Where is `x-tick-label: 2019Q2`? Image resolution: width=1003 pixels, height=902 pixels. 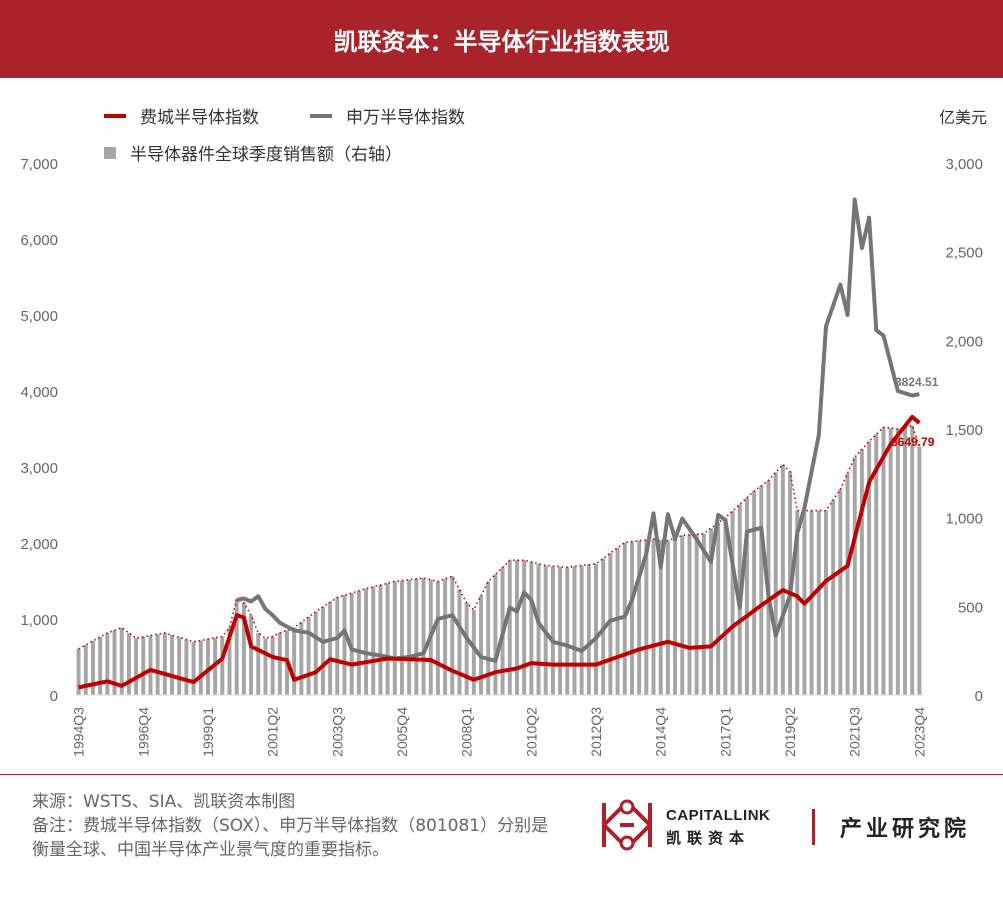
x-tick-label: 2019Q2 is located at coordinates (790, 732).